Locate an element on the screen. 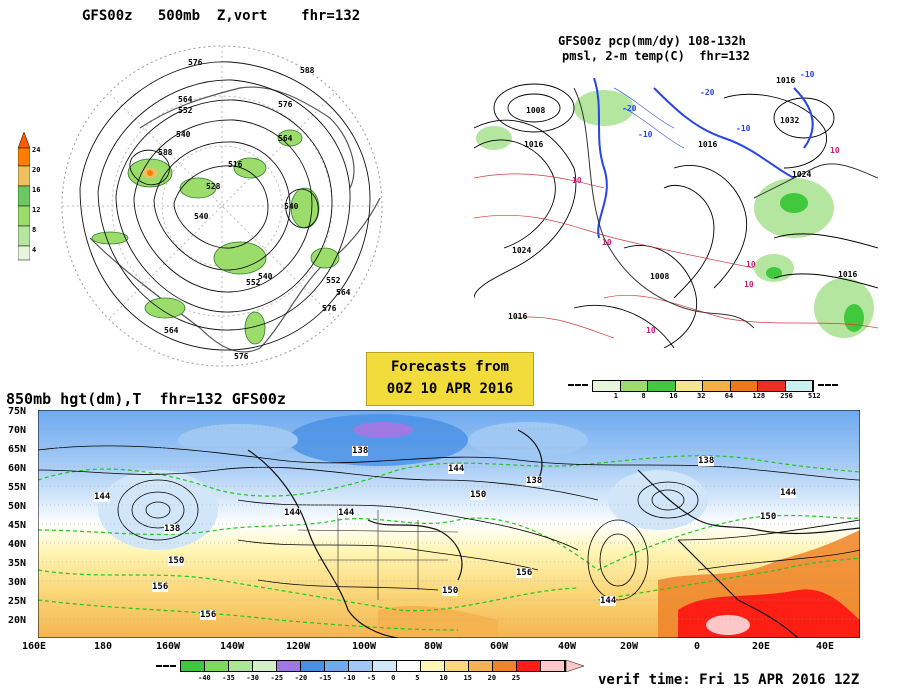 This screenshot has width=900, height=700. lat-label: 35N is located at coordinates (17, 563).